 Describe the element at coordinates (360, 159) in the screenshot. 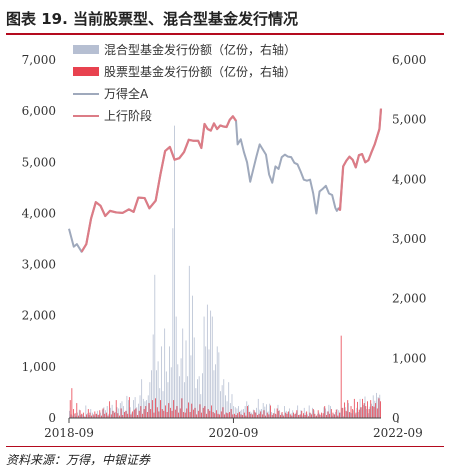

I see `upcycle-line` at that location.